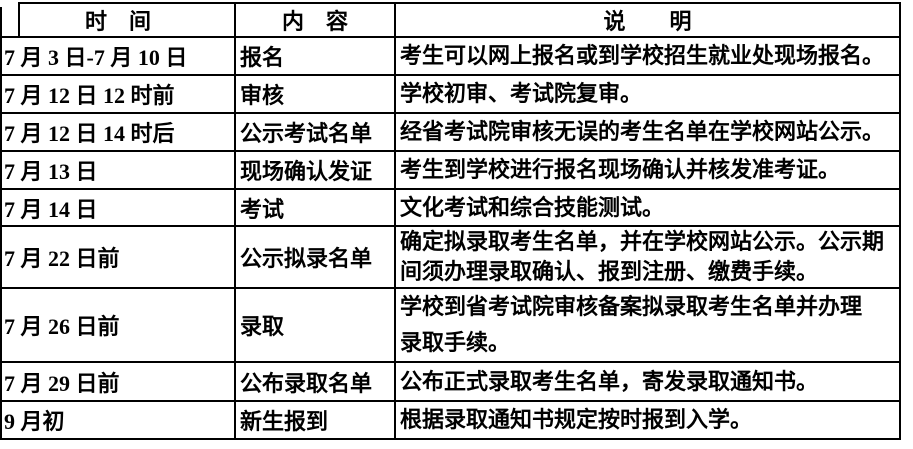 Image resolution: width=913 pixels, height=449 pixels. What do you see at coordinates (647, 381) in the screenshot?
I see `cell-desc: 公布正式录取考生名单，寄发录取通知书。` at bounding box center [647, 381].